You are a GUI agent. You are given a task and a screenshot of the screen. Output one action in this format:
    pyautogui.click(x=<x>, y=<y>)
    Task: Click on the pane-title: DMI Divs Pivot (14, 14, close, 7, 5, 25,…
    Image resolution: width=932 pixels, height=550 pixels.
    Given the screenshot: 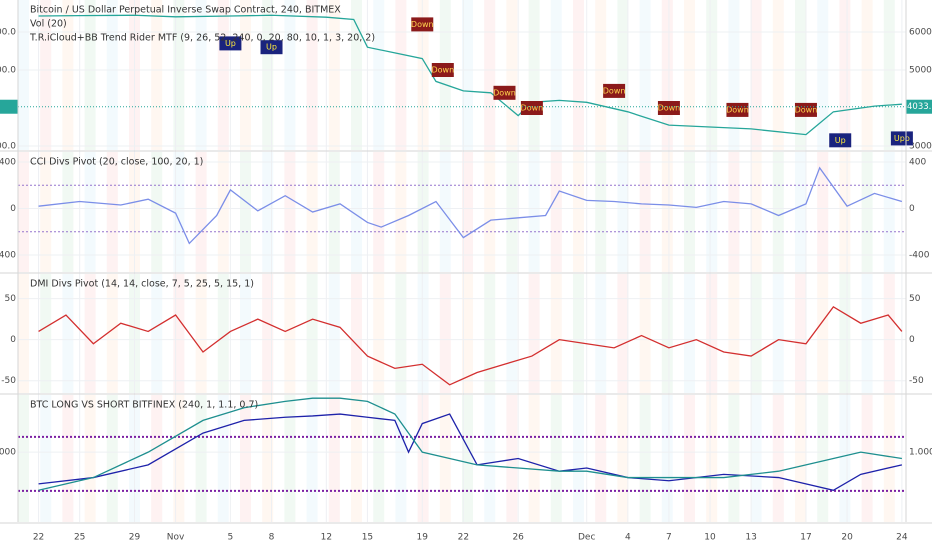 What is the action you would take?
    pyautogui.click(x=142, y=284)
    